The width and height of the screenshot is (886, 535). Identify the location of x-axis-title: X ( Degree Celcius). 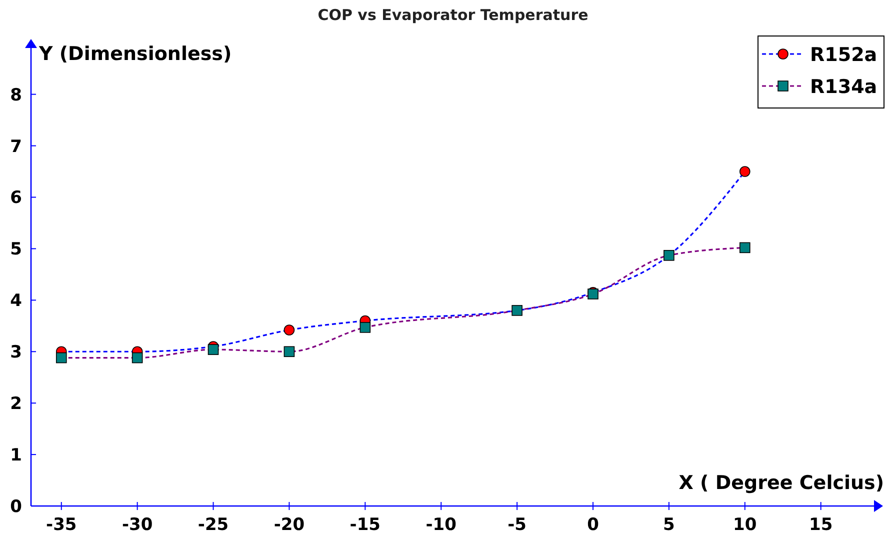
(781, 483).